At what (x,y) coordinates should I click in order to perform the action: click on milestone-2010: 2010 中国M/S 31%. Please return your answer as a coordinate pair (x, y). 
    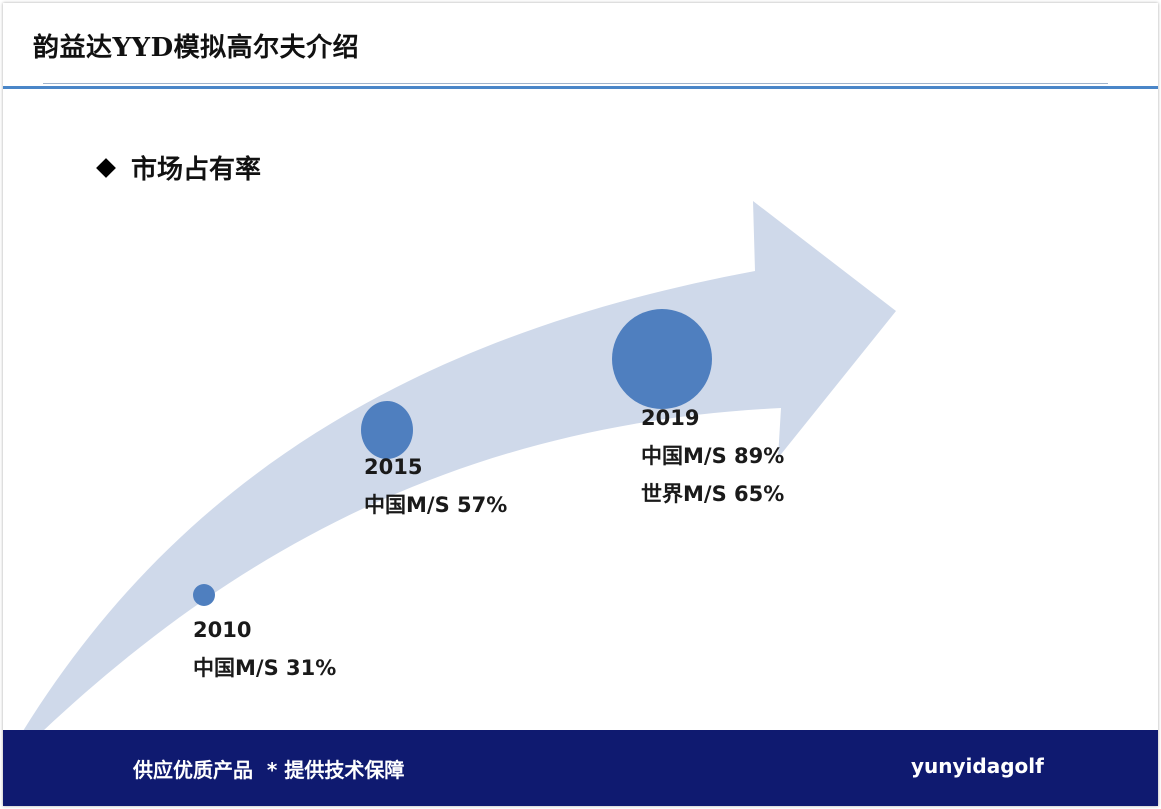
    Looking at the image, I should click on (264, 649).